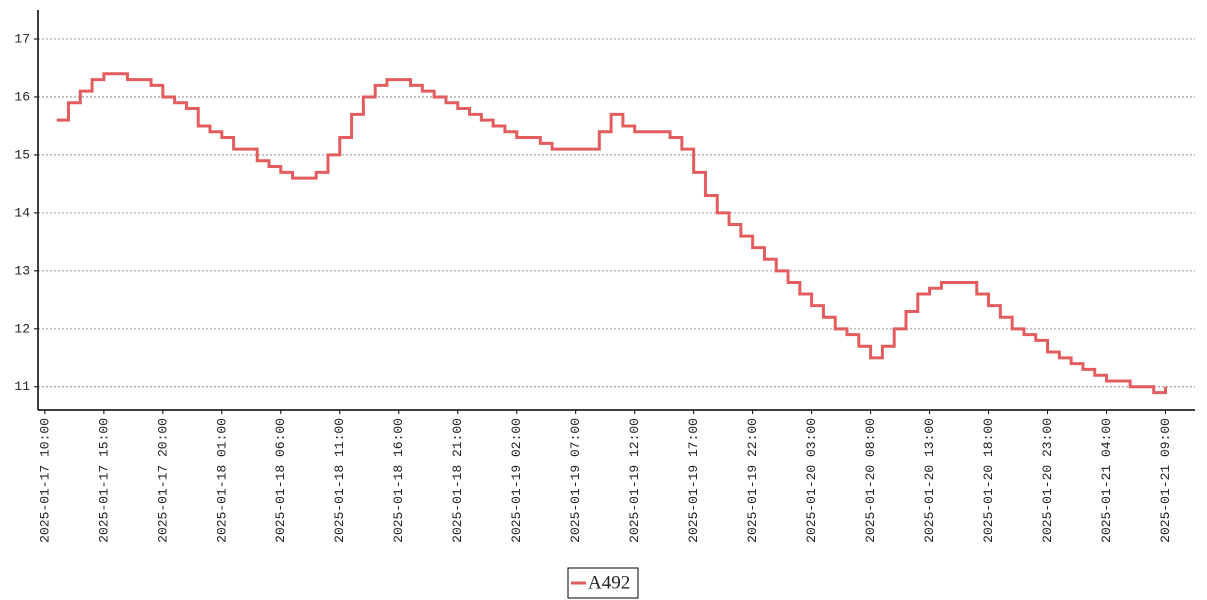 The image size is (1207, 600). Describe the element at coordinates (457, 480) in the screenshot. I see `x-tick-label: 2025-01-18 21:00` at that location.